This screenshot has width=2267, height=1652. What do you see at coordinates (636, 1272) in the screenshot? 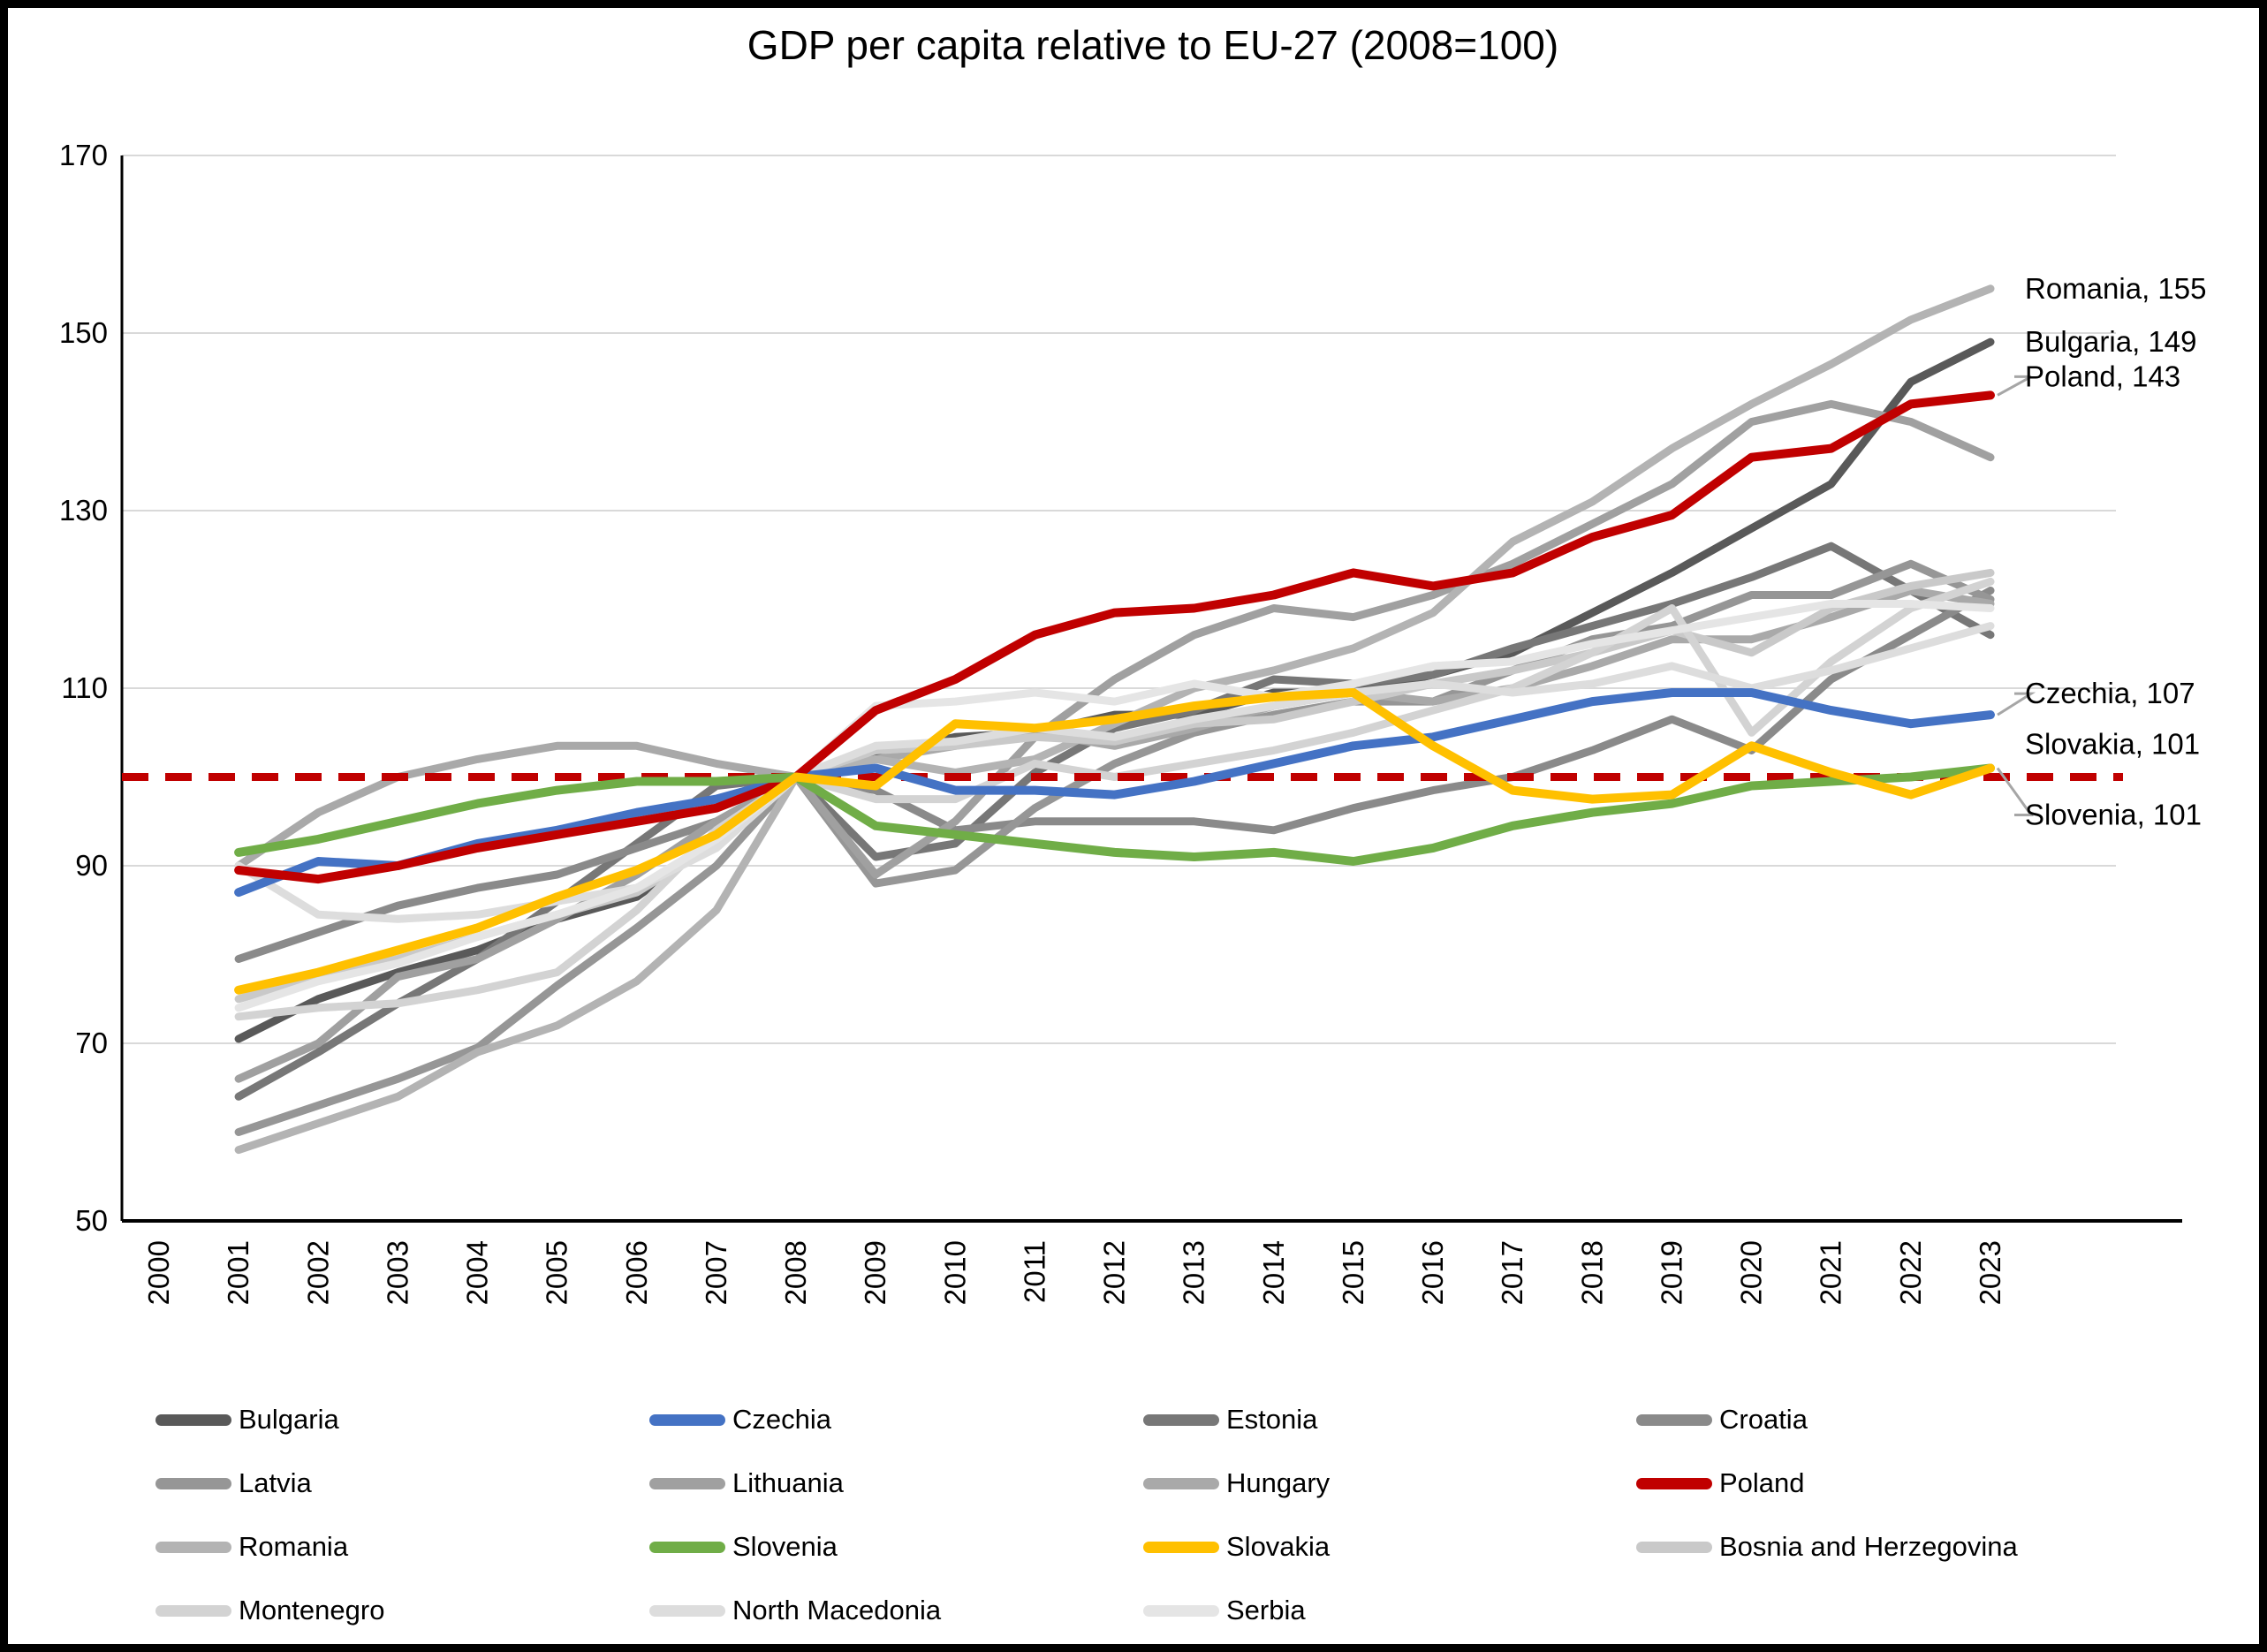
I see `x-axis-label: 2006` at bounding box center [636, 1272].